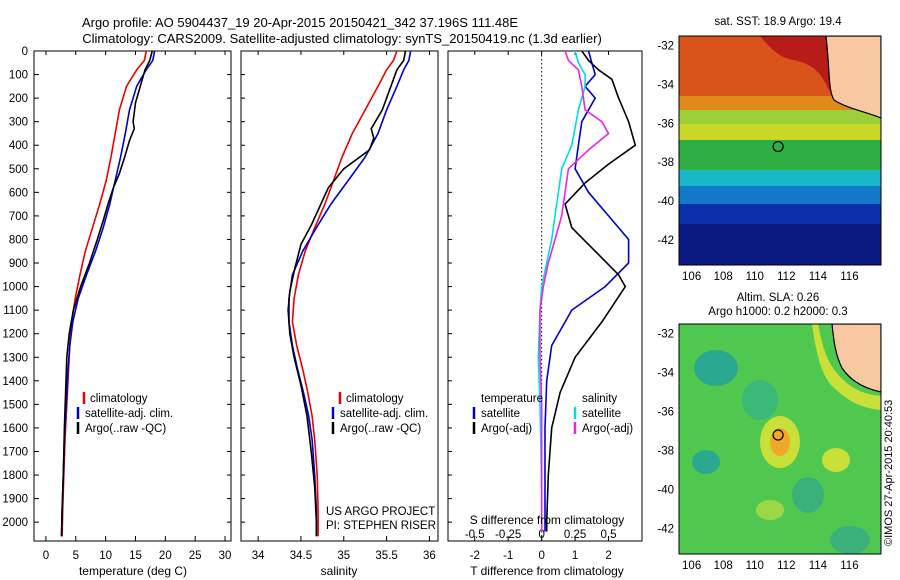  What do you see at coordinates (607, 429) in the screenshot?
I see `legend-label-s-argo: Argo(-adj)` at bounding box center [607, 429].